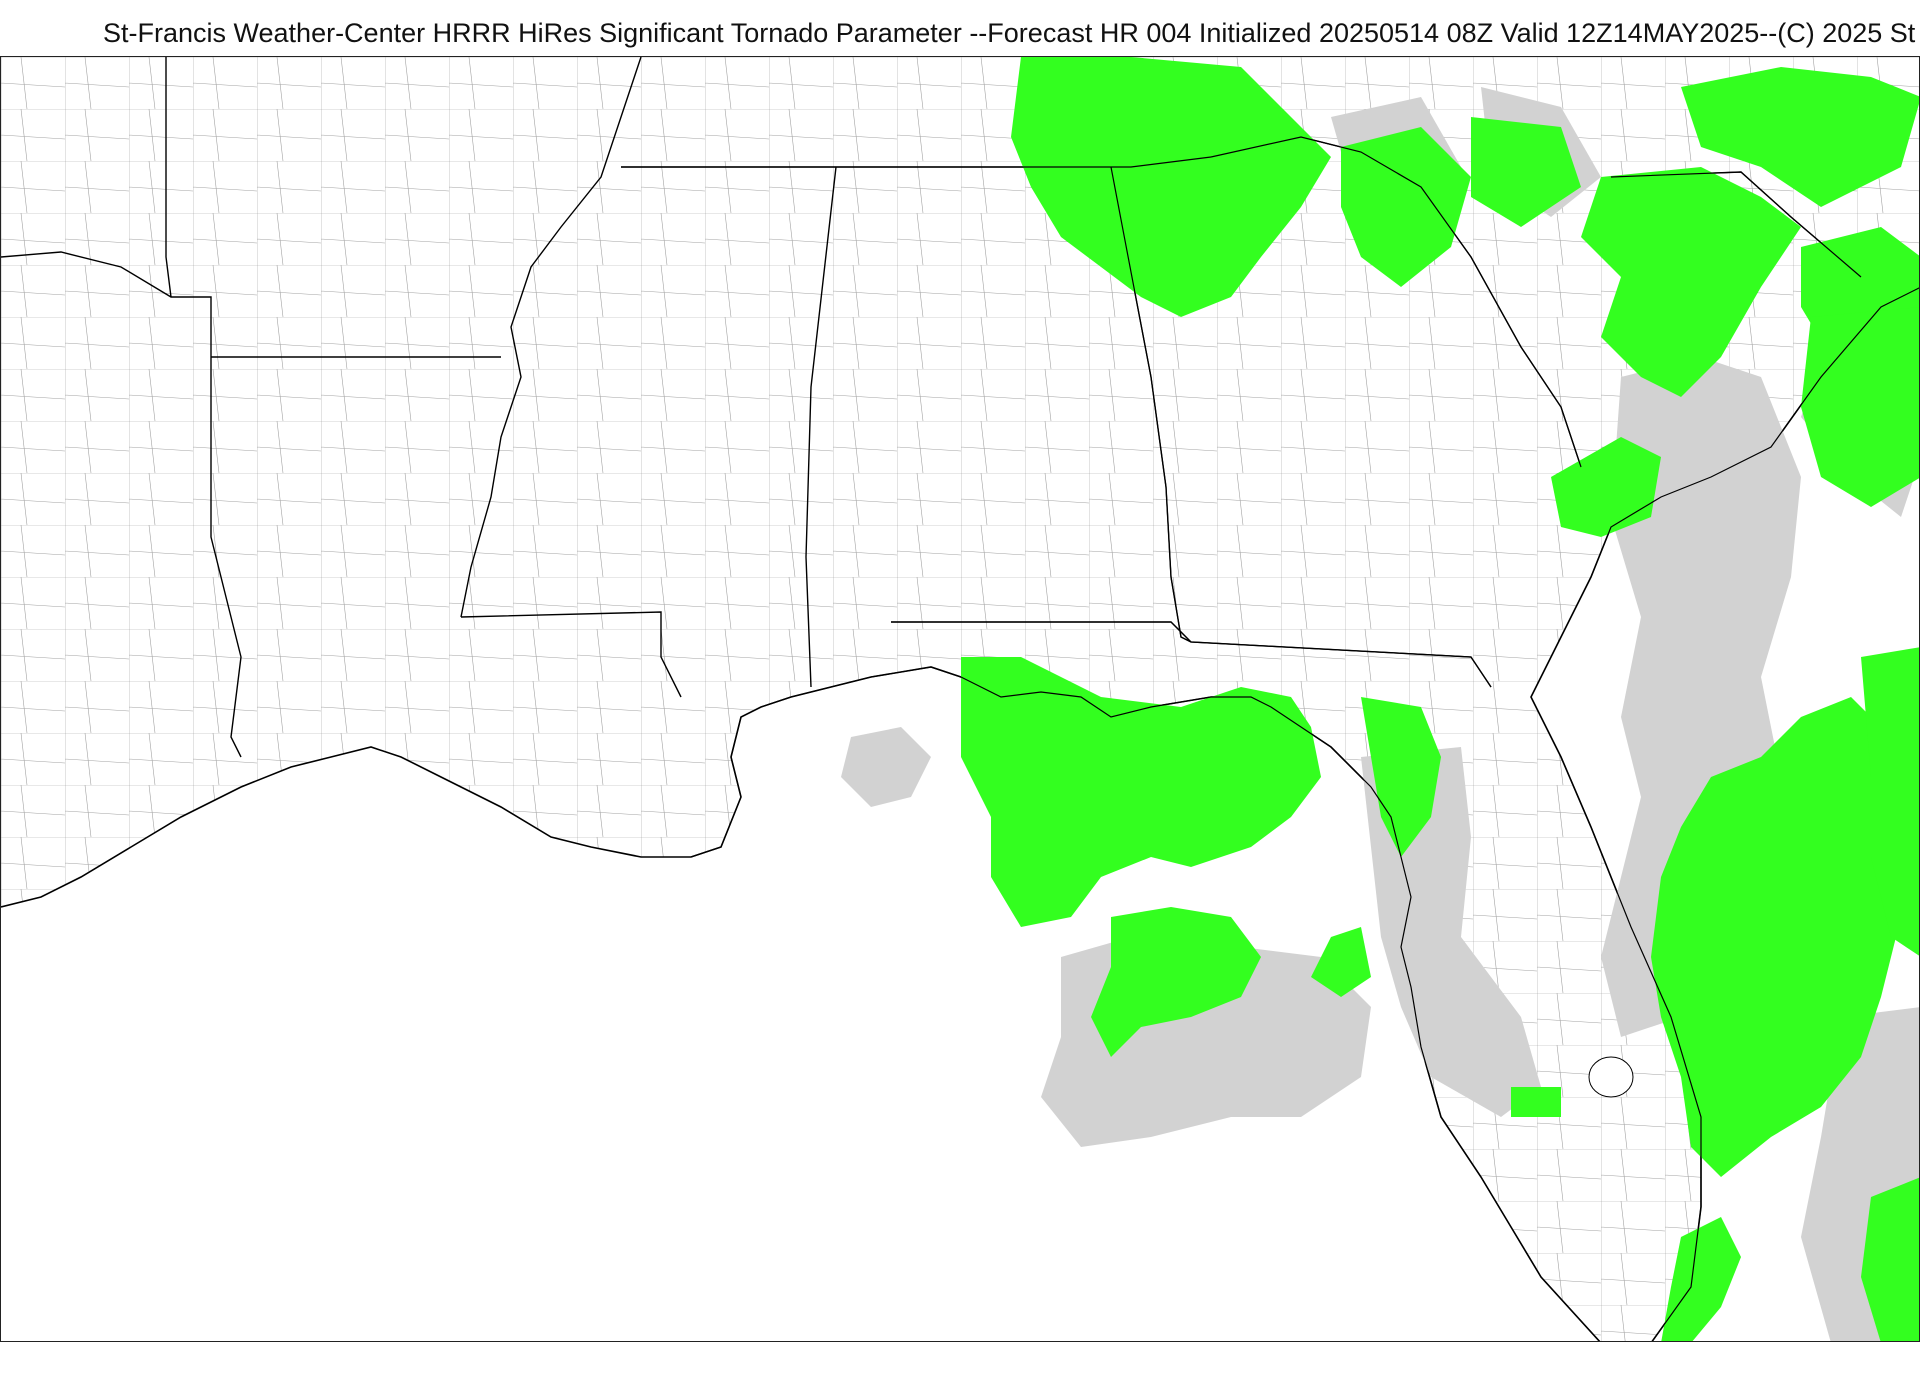  What do you see at coordinates (1611, 1077) in the screenshot?
I see `lake-icon` at bounding box center [1611, 1077].